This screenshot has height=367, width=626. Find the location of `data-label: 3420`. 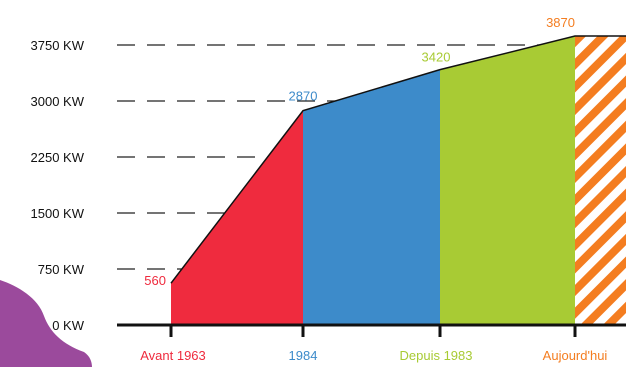

data-label: 3420 is located at coordinates (436, 57).